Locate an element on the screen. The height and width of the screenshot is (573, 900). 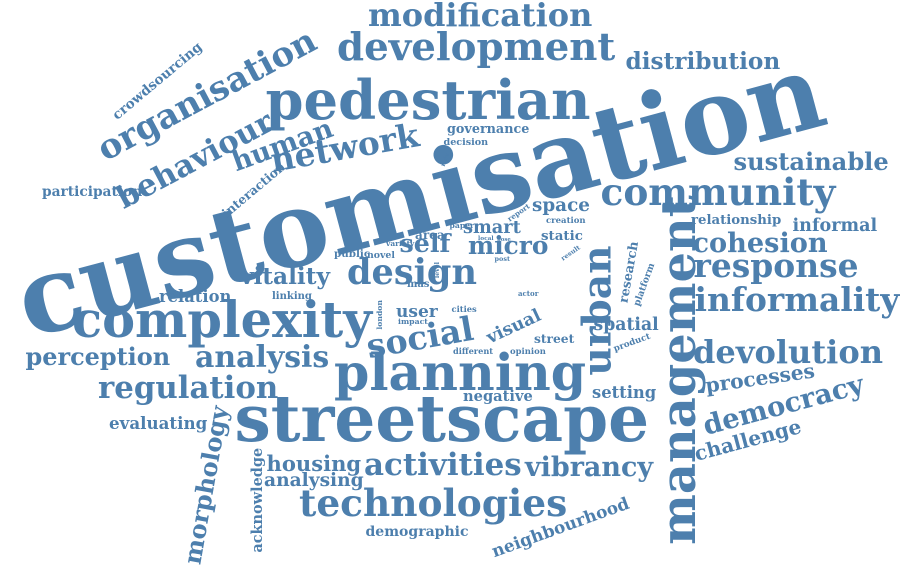
word-management: management is located at coordinates (678, 370).